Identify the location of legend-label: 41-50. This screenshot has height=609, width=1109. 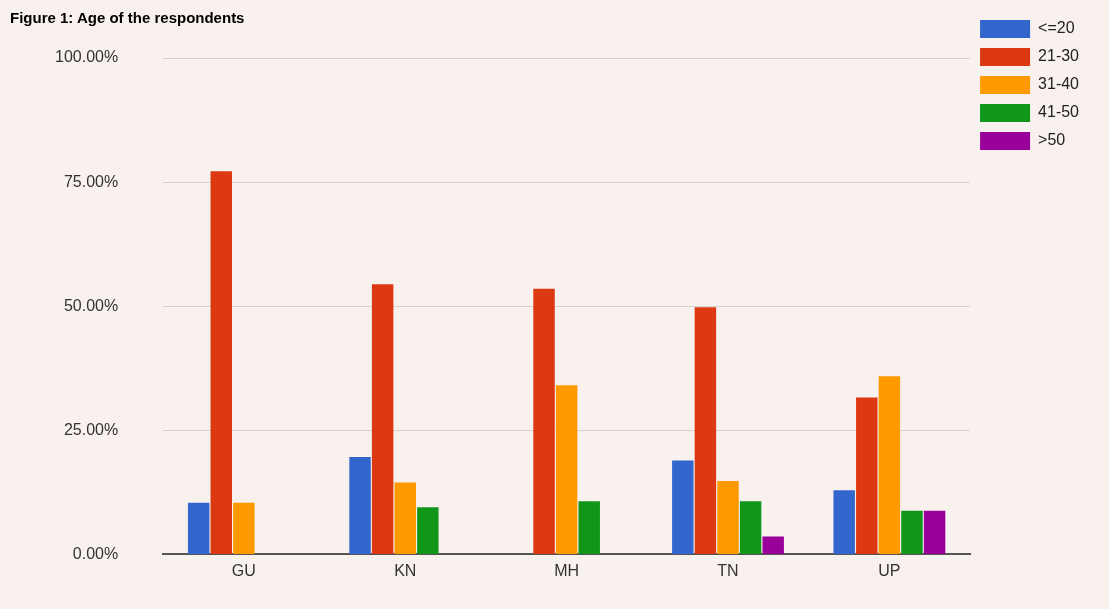
(1059, 112).